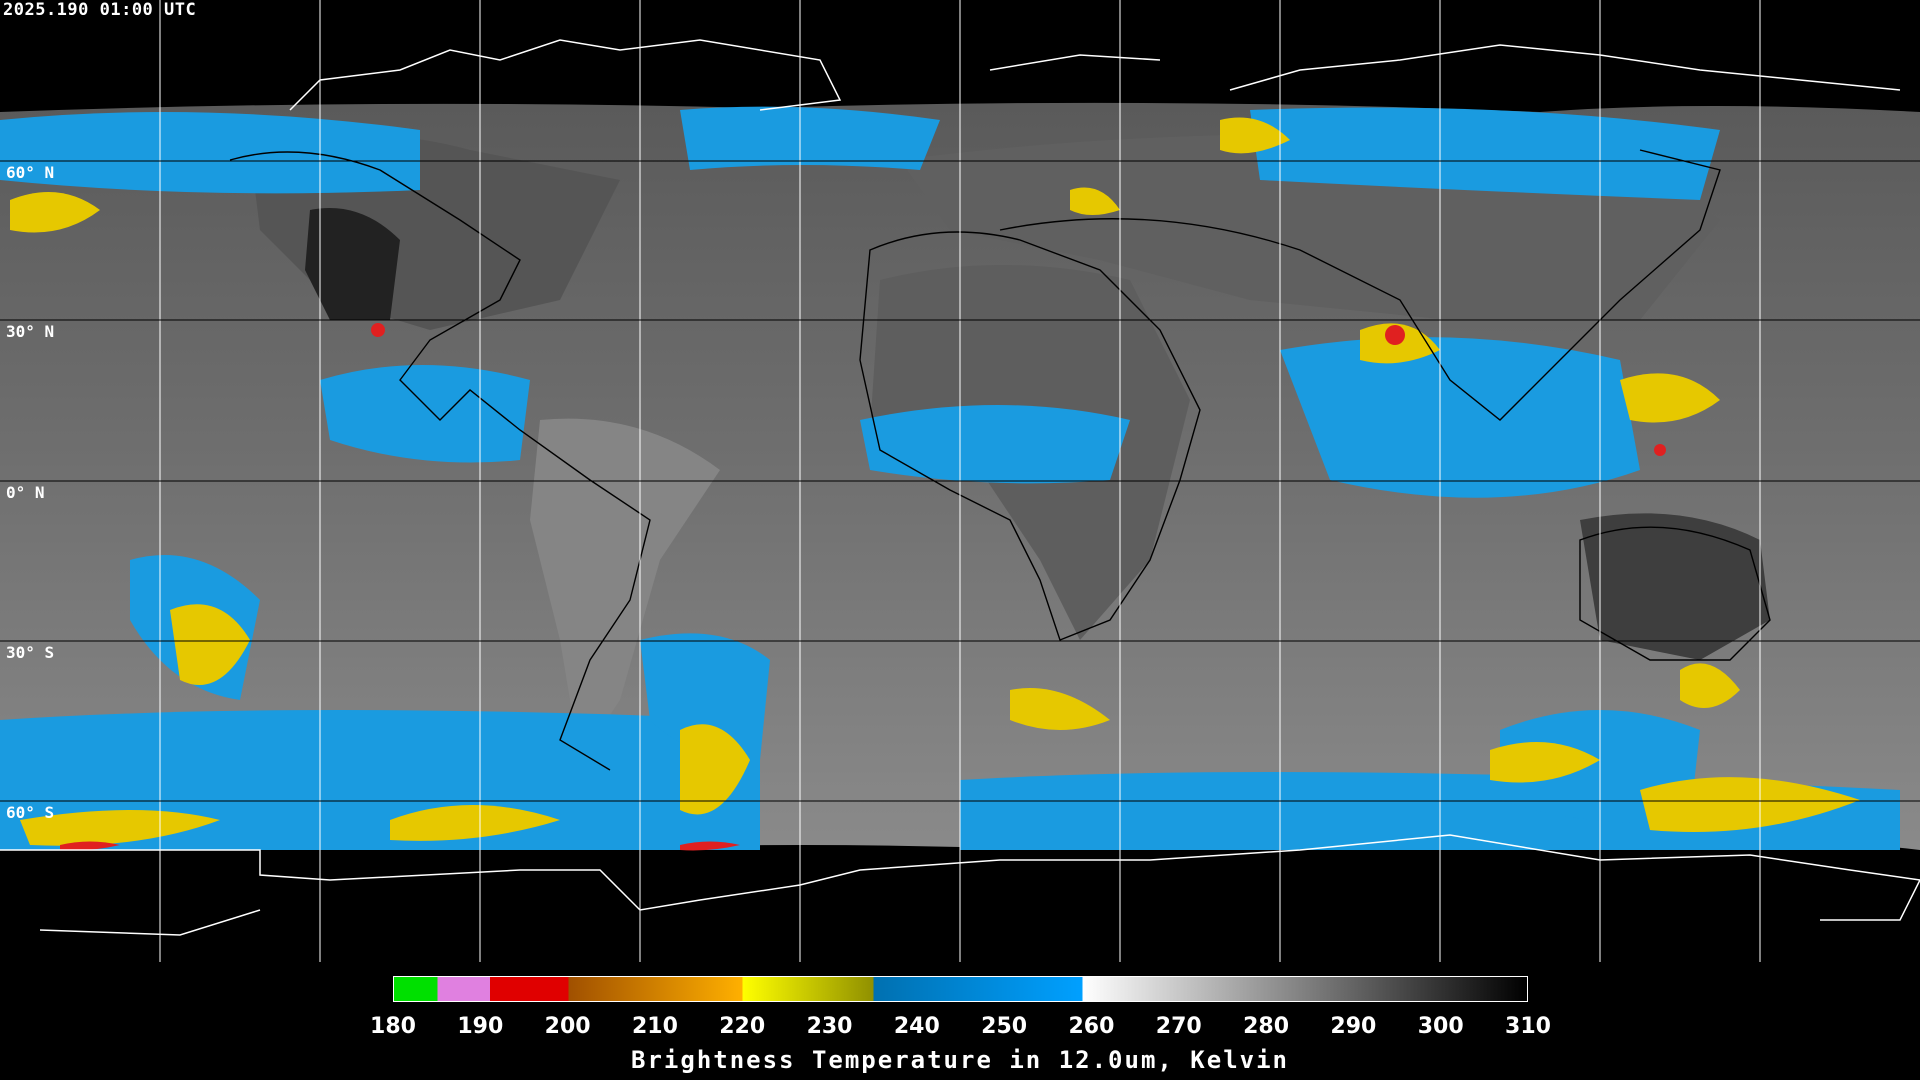  What do you see at coordinates (393, 1026) in the screenshot?
I see `colorbar-tick-label: 180` at bounding box center [393, 1026].